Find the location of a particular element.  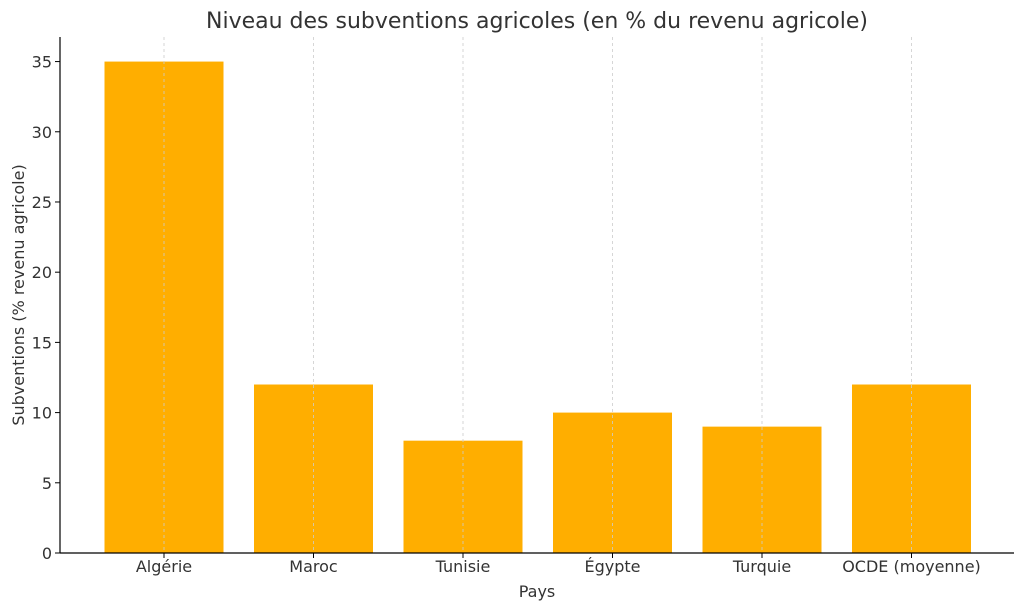

y-tick-label-0: 0 is located at coordinates (47, 553).